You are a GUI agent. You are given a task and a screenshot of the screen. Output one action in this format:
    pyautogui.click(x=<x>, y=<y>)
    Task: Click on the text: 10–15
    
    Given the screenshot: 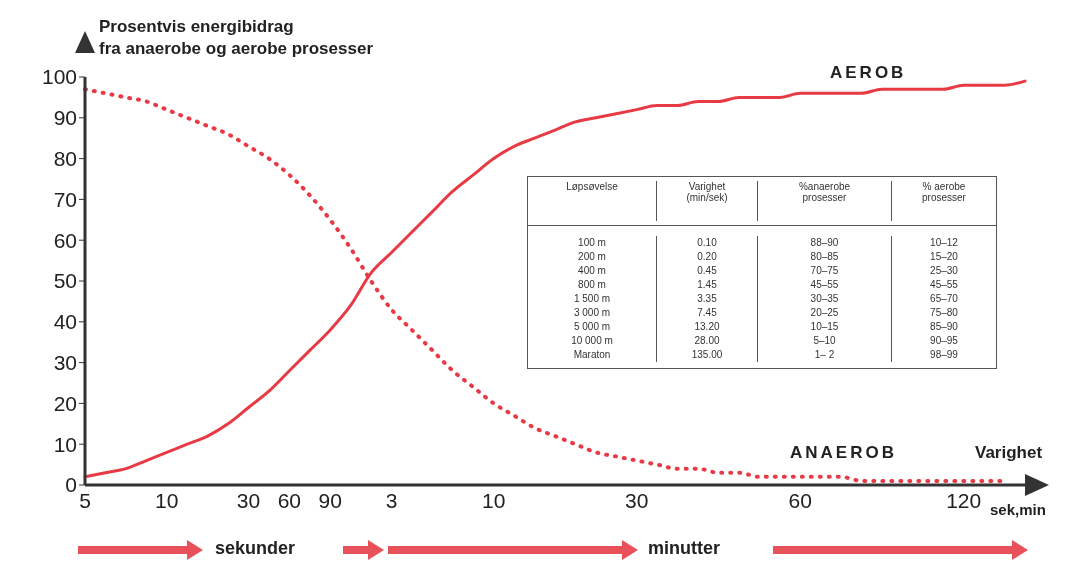 What is the action you would take?
    pyautogui.click(x=824, y=326)
    